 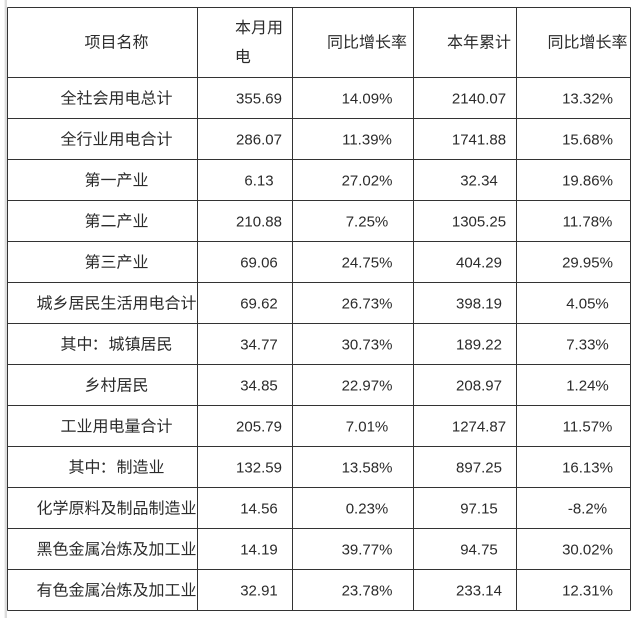 What do you see at coordinates (367, 345) in the screenshot?
I see `svg-text: 30.73%` at bounding box center [367, 345].